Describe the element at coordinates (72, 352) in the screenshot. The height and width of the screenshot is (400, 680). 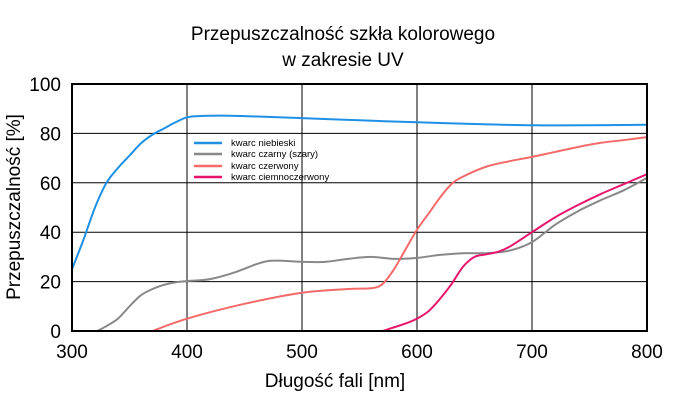
I see `x-tick-label: 300` at that location.